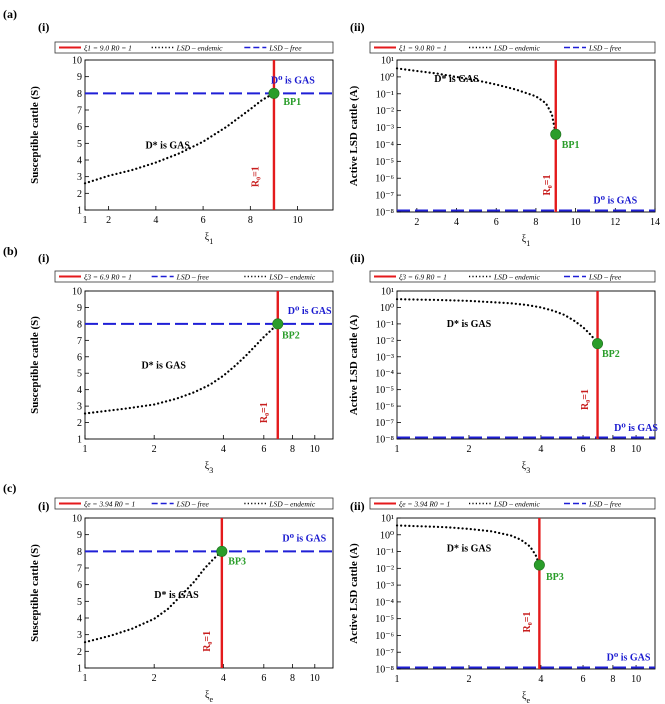 Image resolution: width=665 pixels, height=704 pixels. Describe the element at coordinates (526, 697) in the screenshot. I see `x-axis-label: ξe` at that location.